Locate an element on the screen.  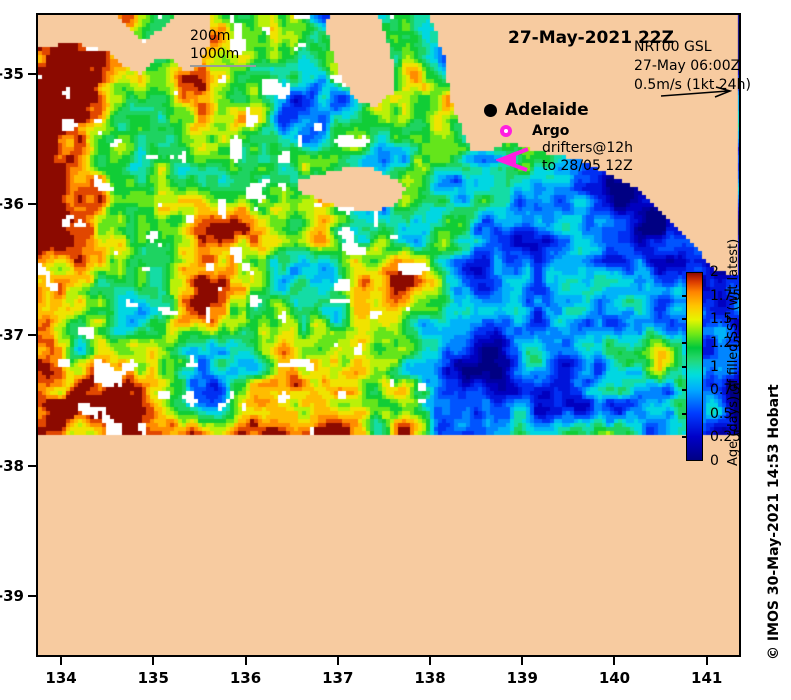
filled-circle-marker-icon is located at coordinates (490, 110).